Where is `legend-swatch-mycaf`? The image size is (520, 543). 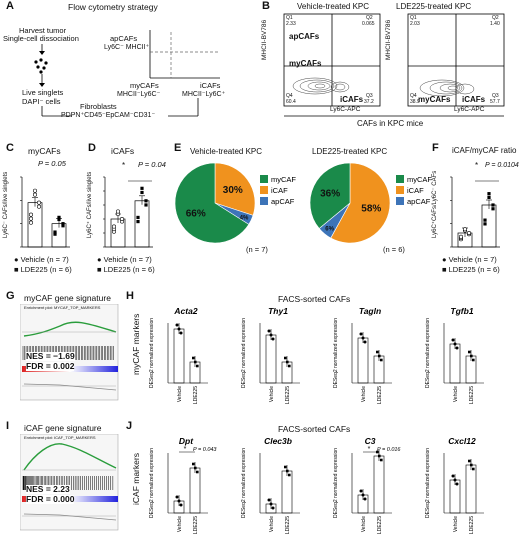 legend-swatch-mycaf is located at coordinates (264, 179).